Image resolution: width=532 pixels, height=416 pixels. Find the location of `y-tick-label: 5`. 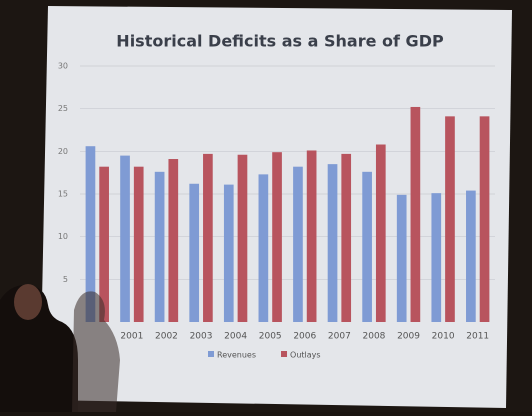

y-tick-label: 5 is located at coordinates (65, 279).